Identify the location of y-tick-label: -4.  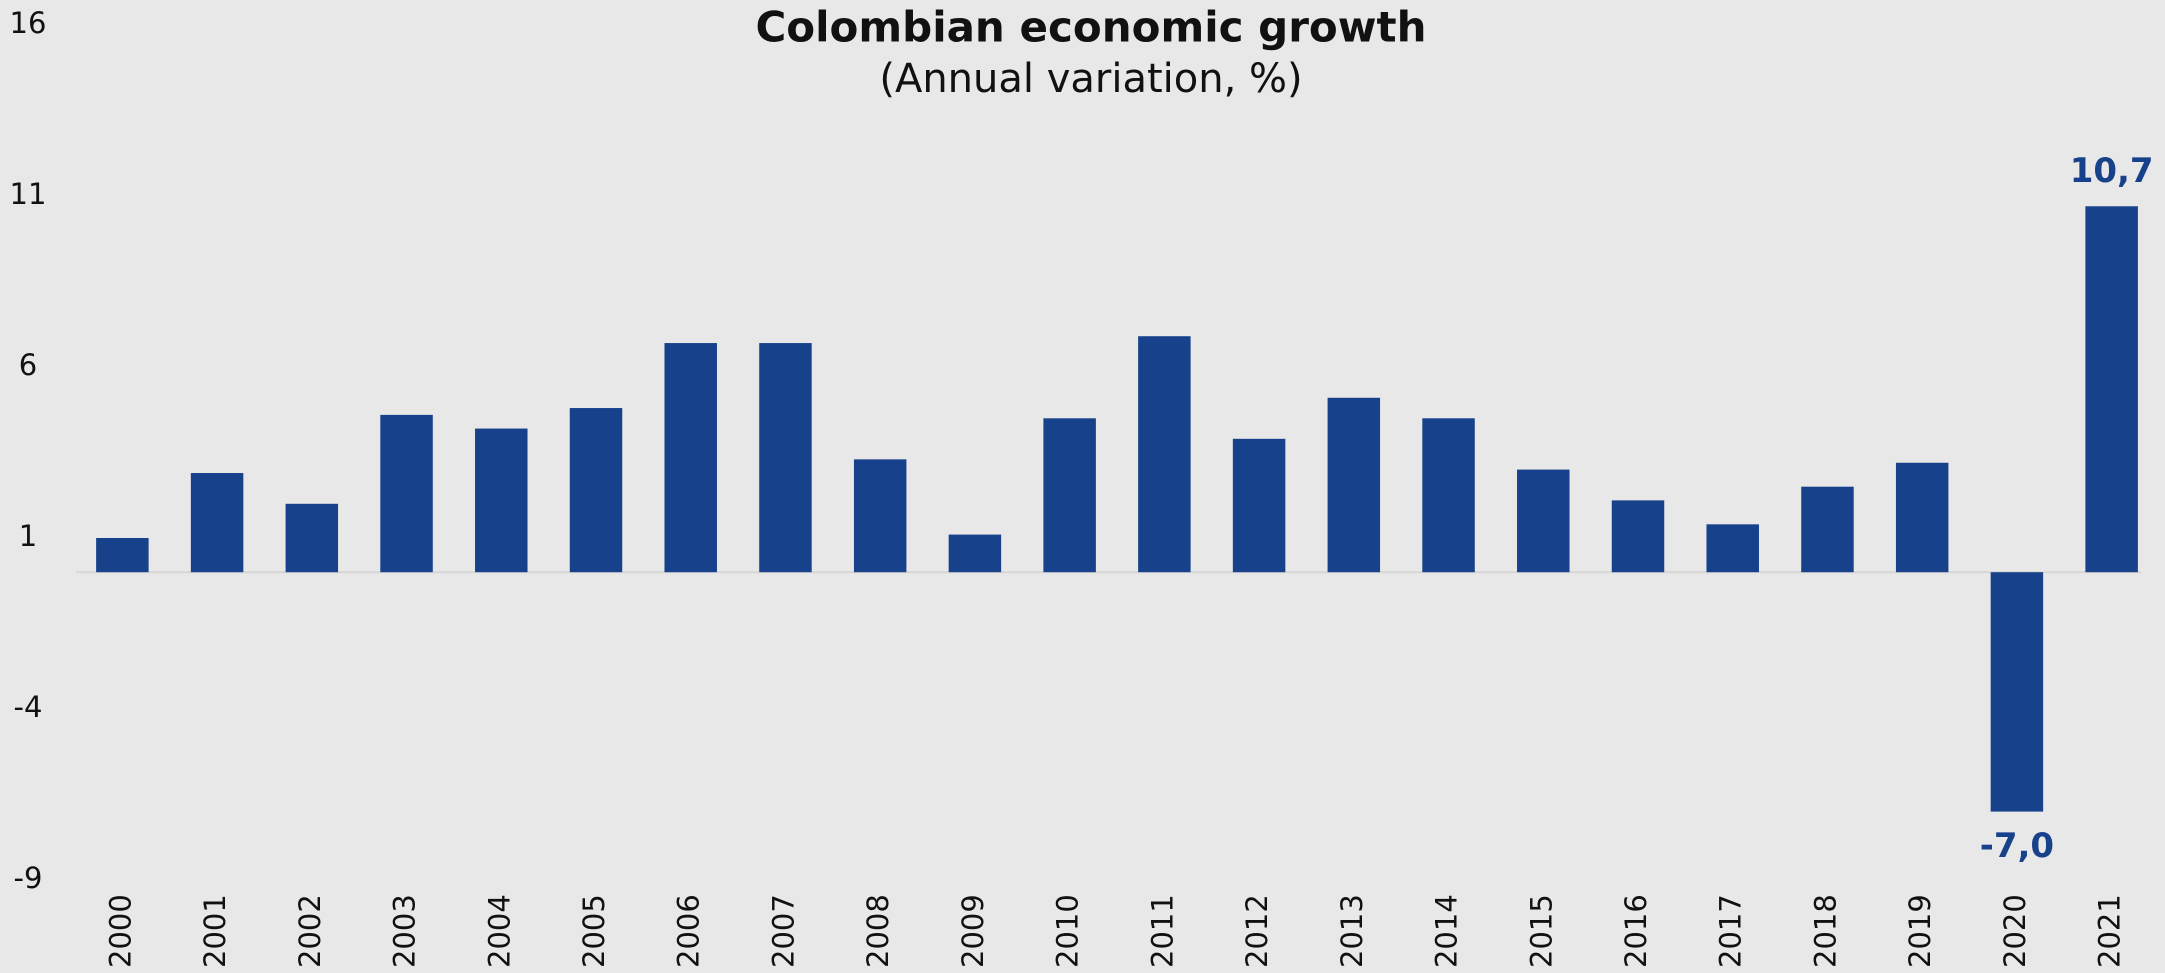
(28, 707).